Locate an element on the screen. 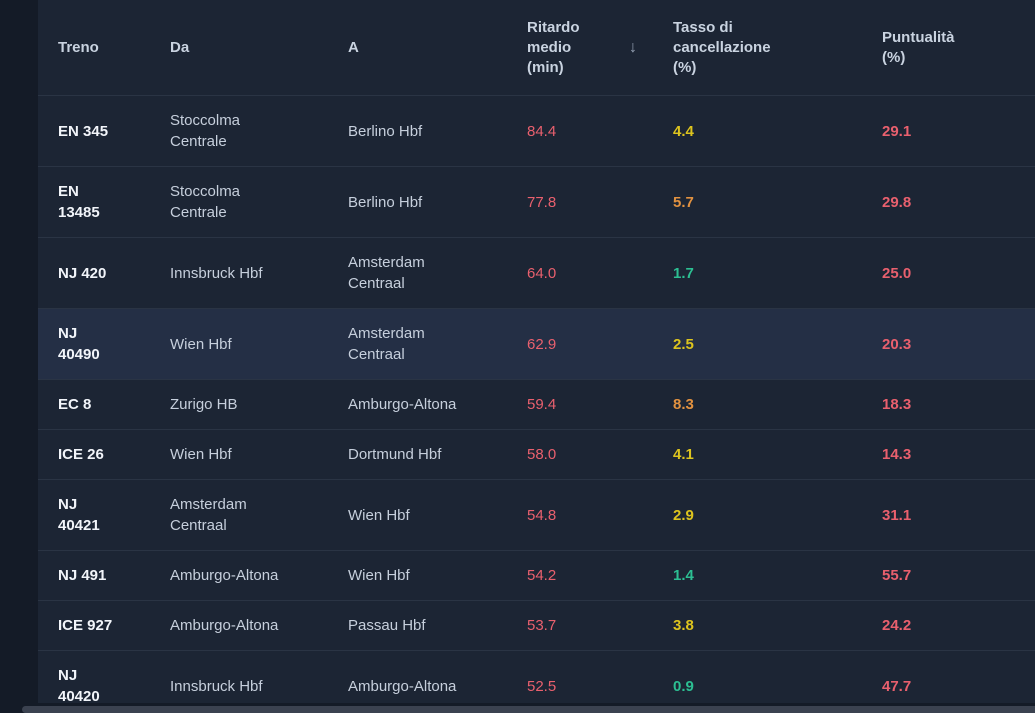 The image size is (1035, 713). cell-tasso-cancellazione: 3.8 is located at coordinates (683, 625).